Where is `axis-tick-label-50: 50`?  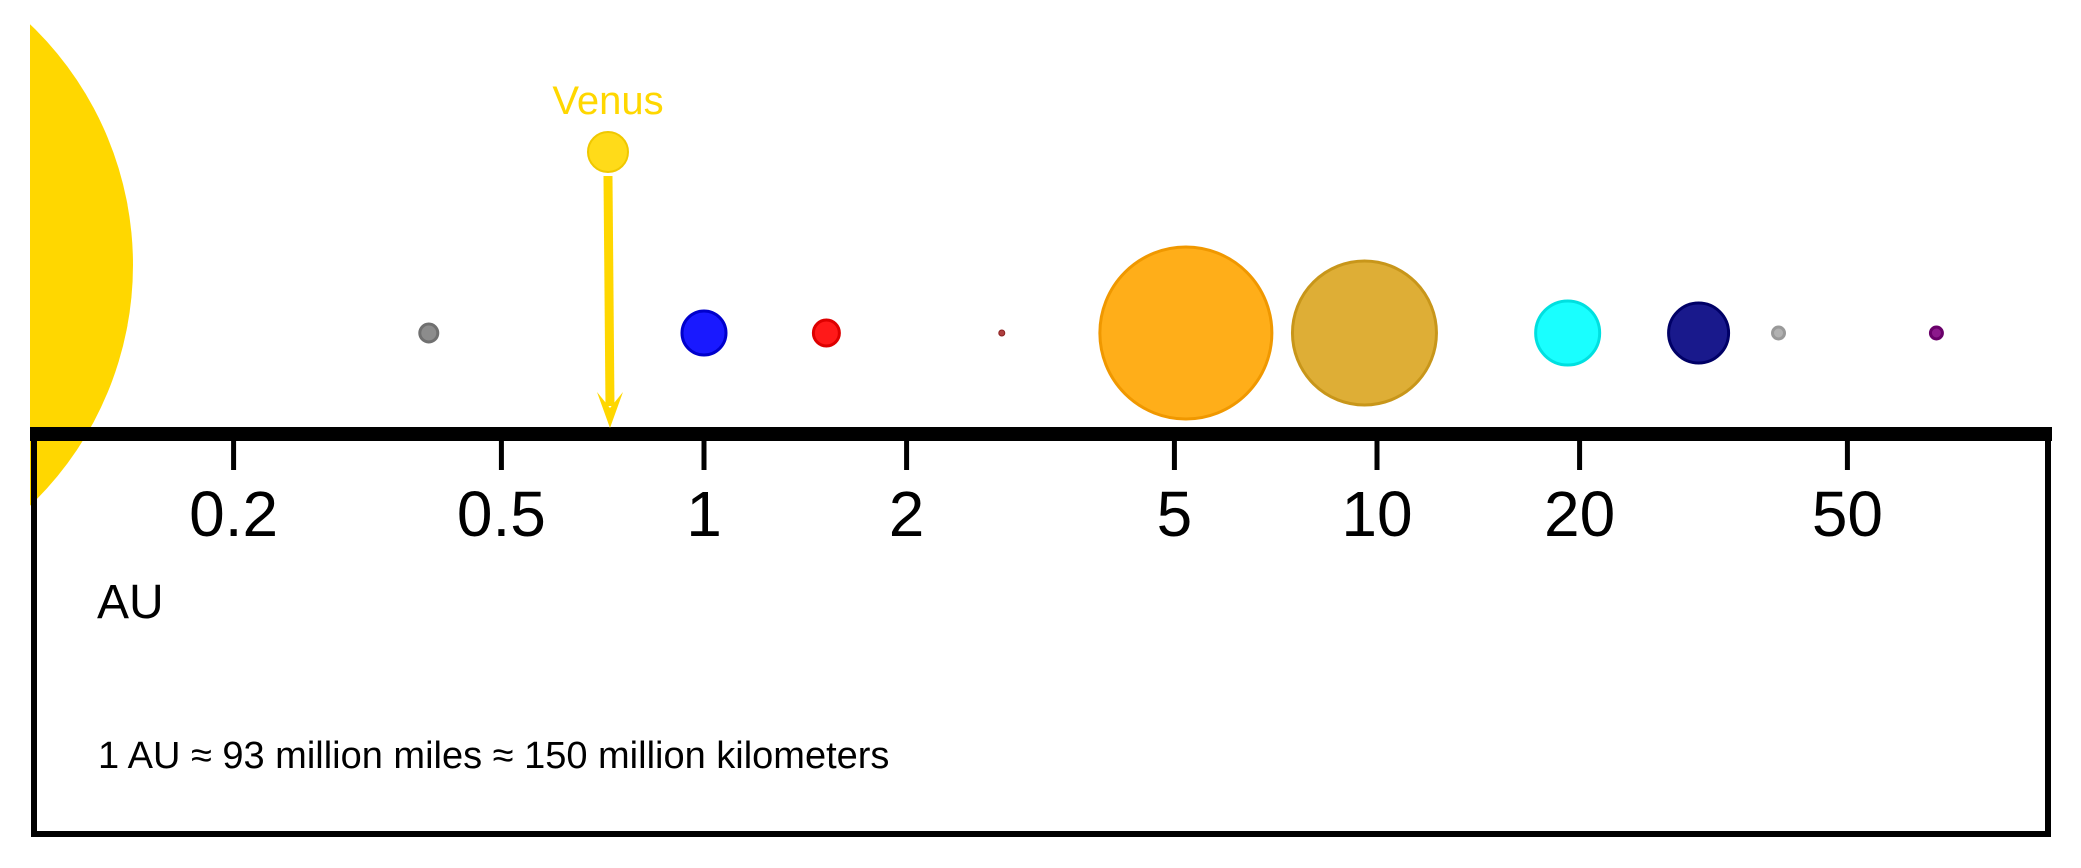 axis-tick-label-50: 50 is located at coordinates (1847, 514).